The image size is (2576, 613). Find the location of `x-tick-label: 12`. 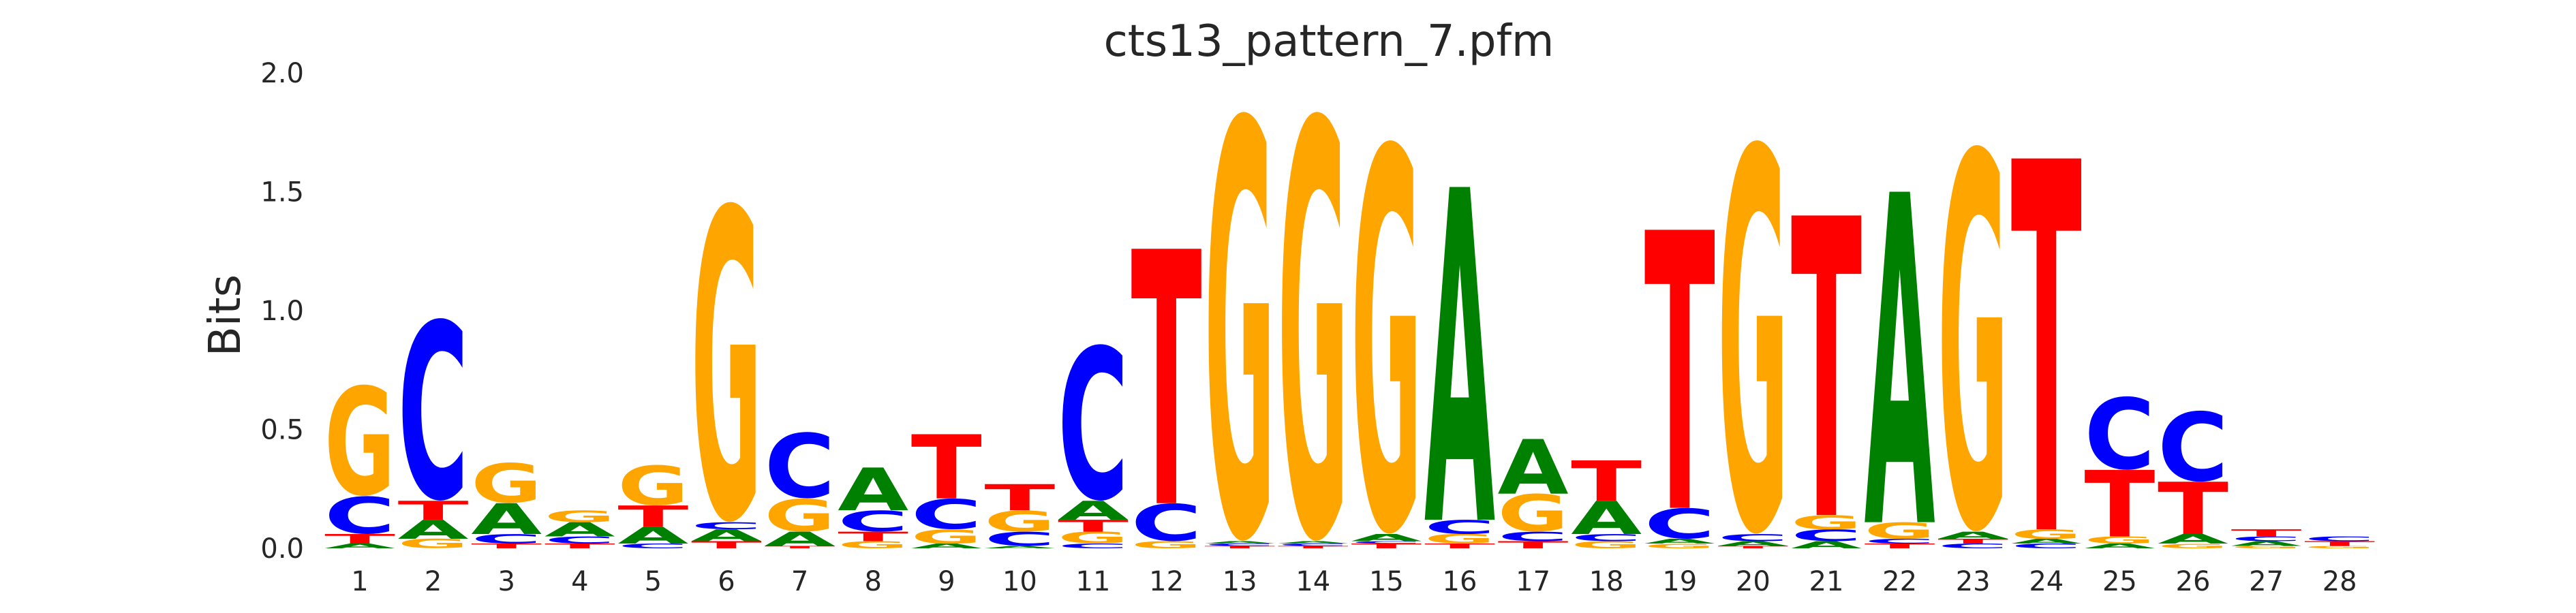

x-tick-label: 12 is located at coordinates (1166, 581).